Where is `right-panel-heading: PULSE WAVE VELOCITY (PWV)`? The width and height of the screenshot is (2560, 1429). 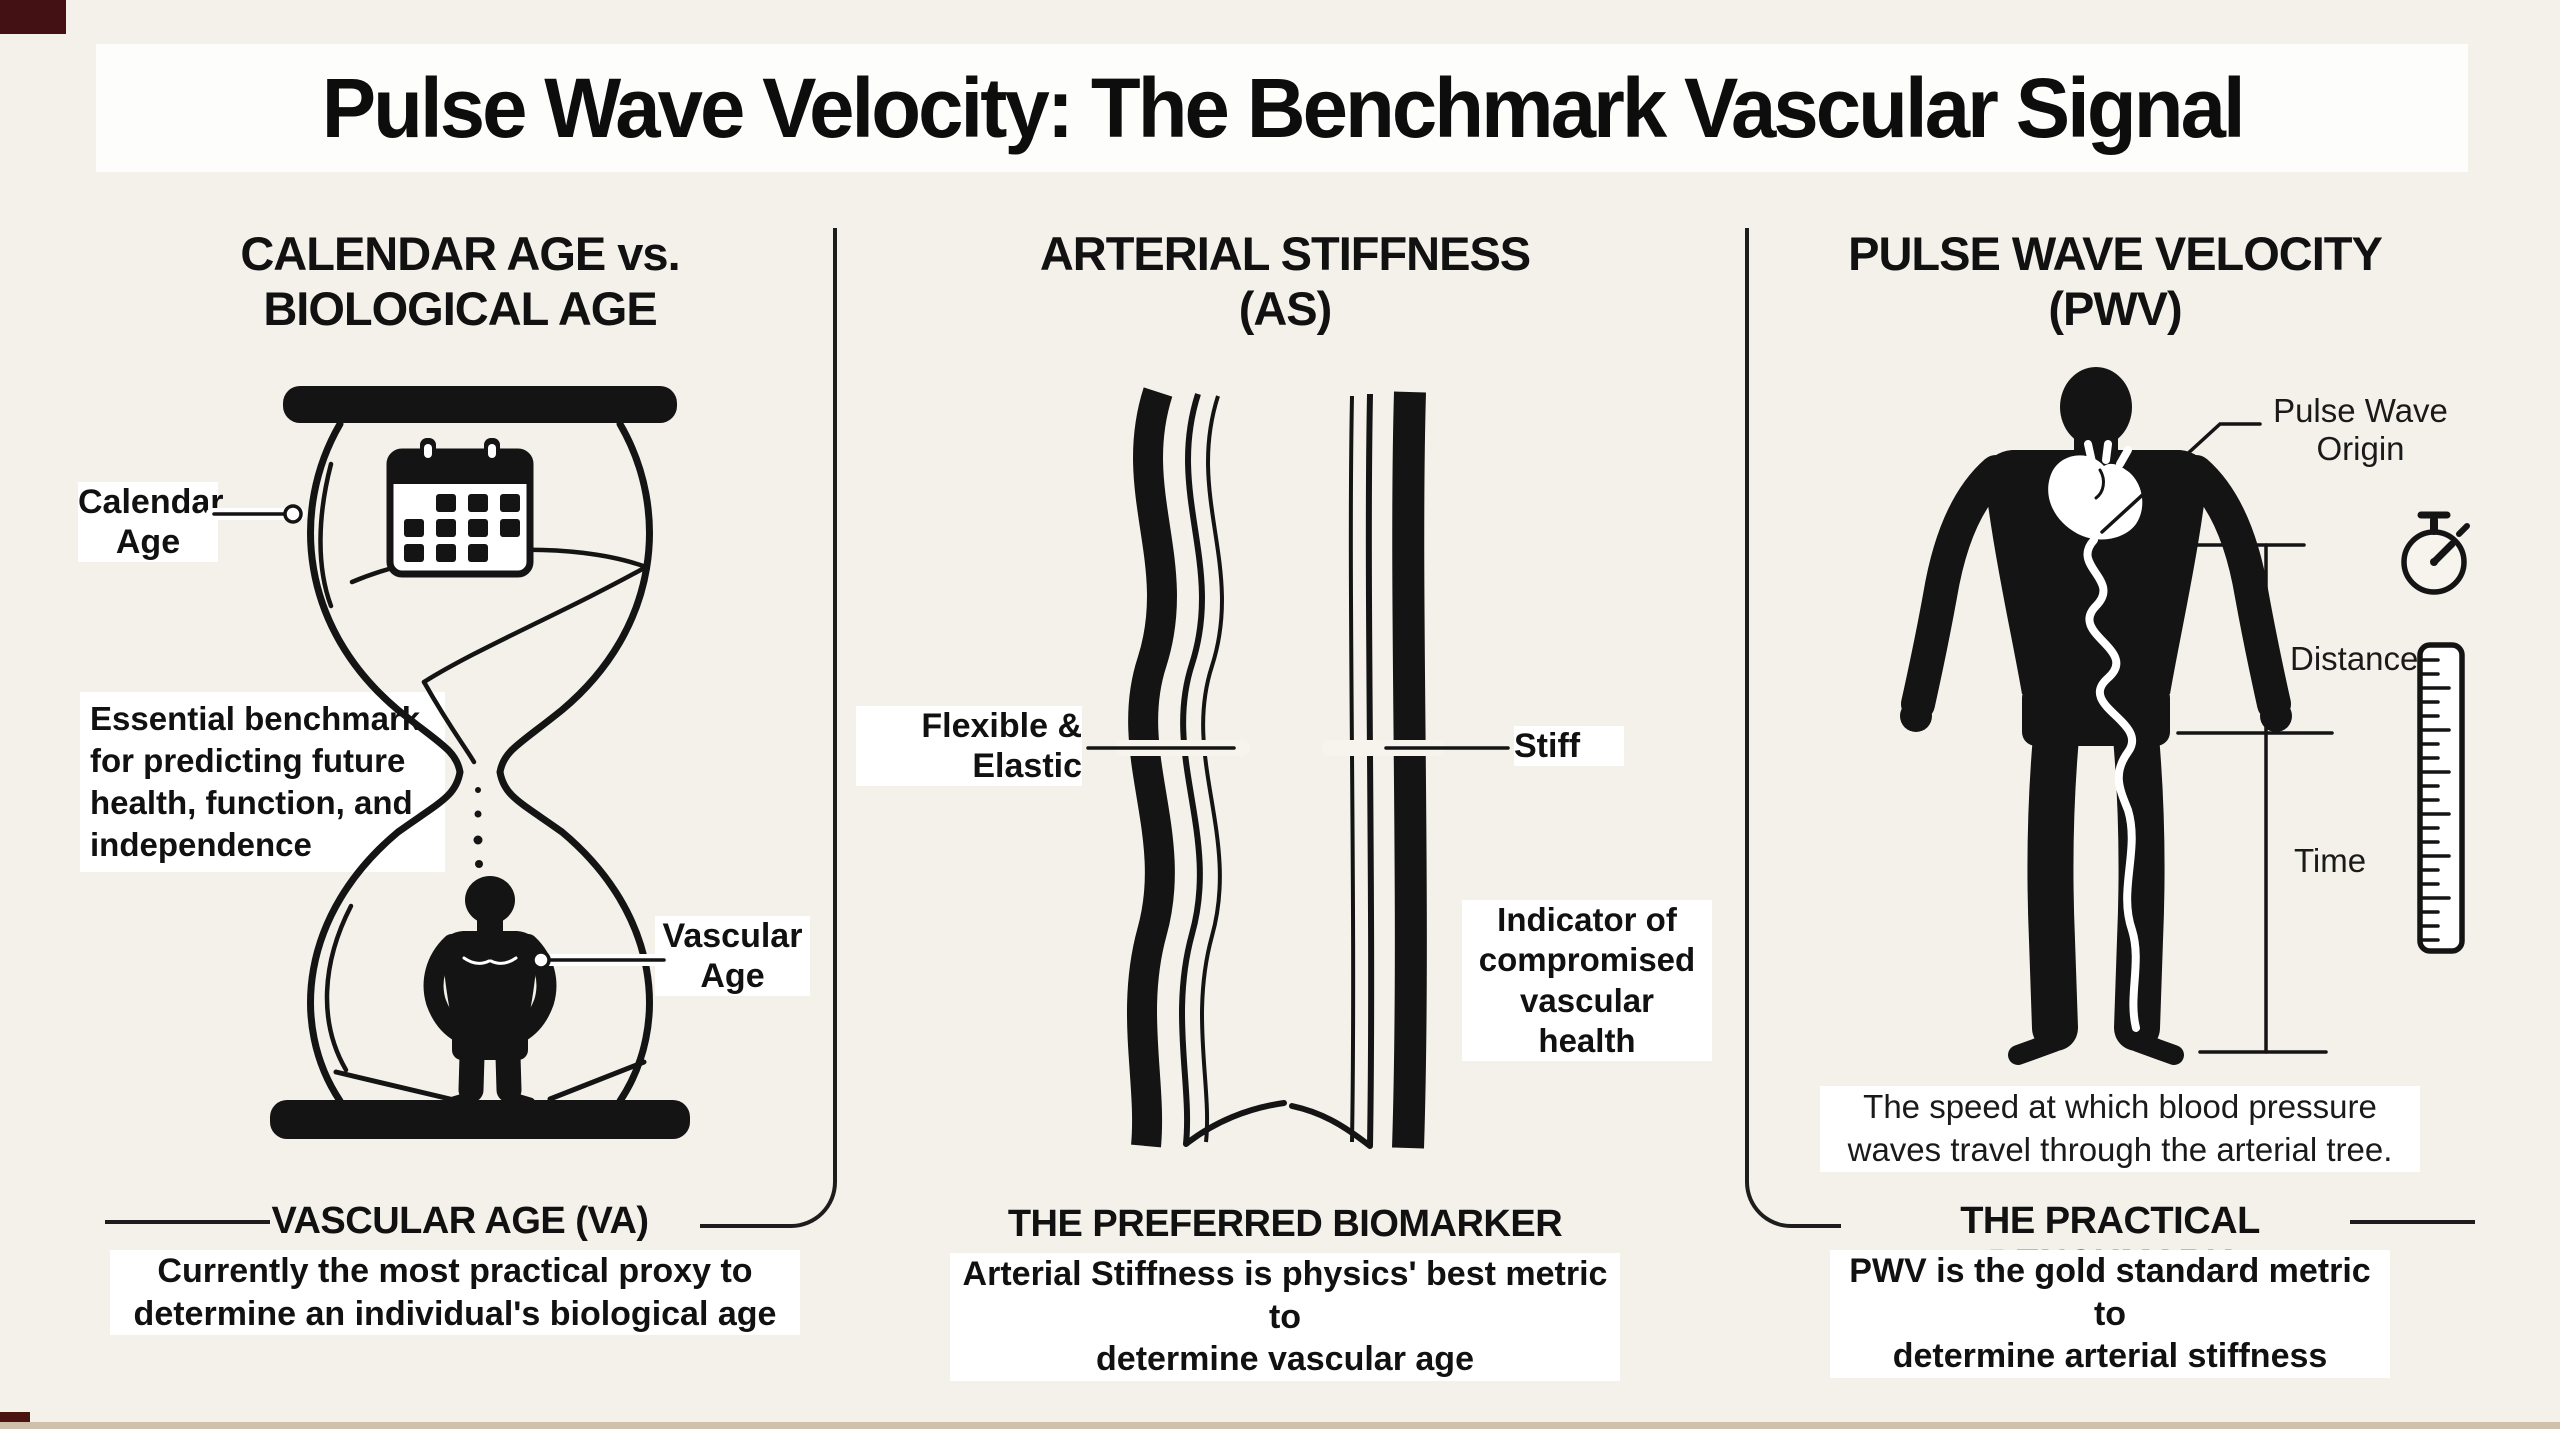
right-panel-heading: PULSE WAVE VELOCITY (PWV) is located at coordinates (2115, 281).